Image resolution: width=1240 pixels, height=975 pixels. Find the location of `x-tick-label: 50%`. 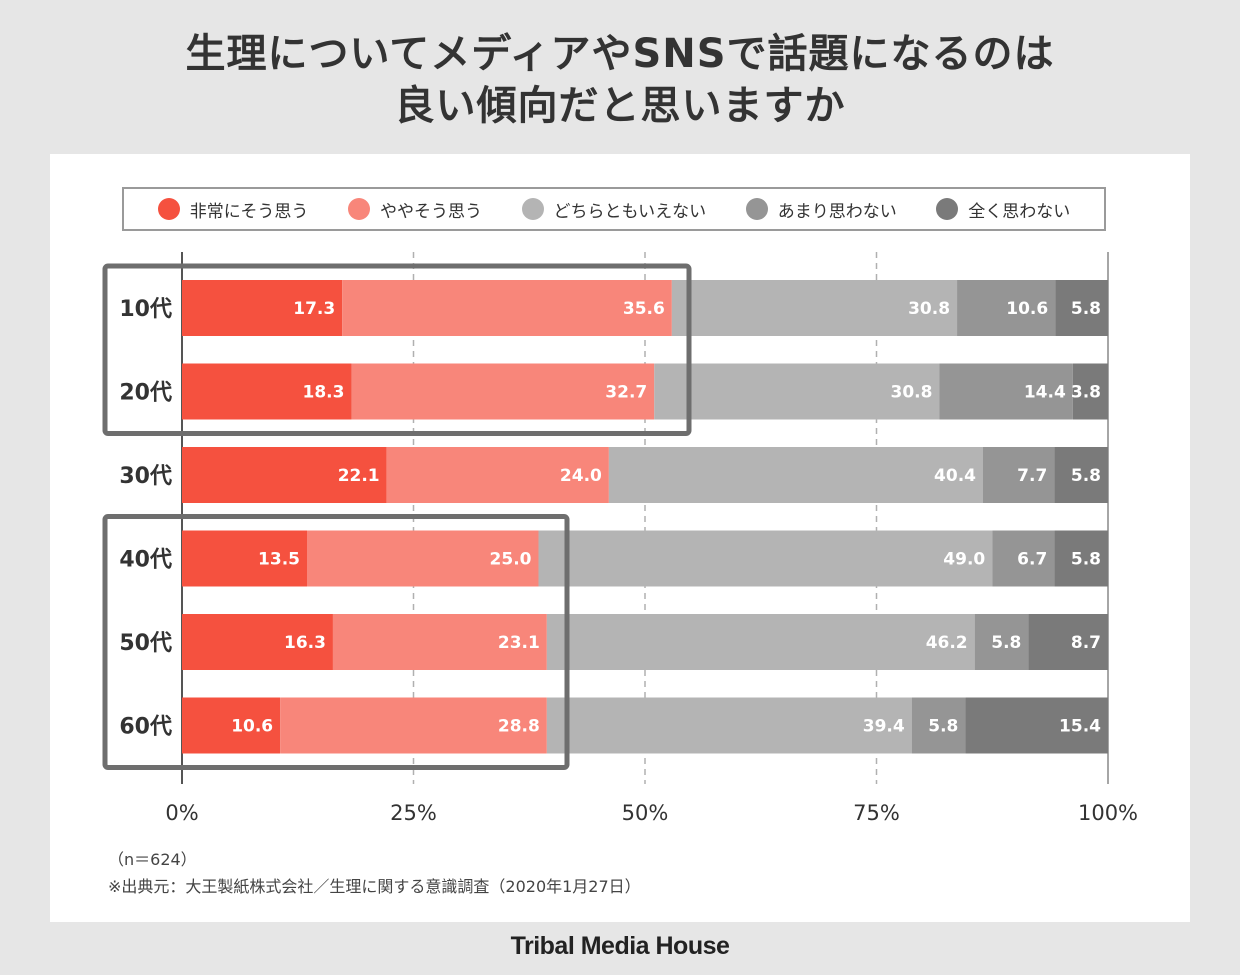

x-tick-label: 50% is located at coordinates (645, 813).